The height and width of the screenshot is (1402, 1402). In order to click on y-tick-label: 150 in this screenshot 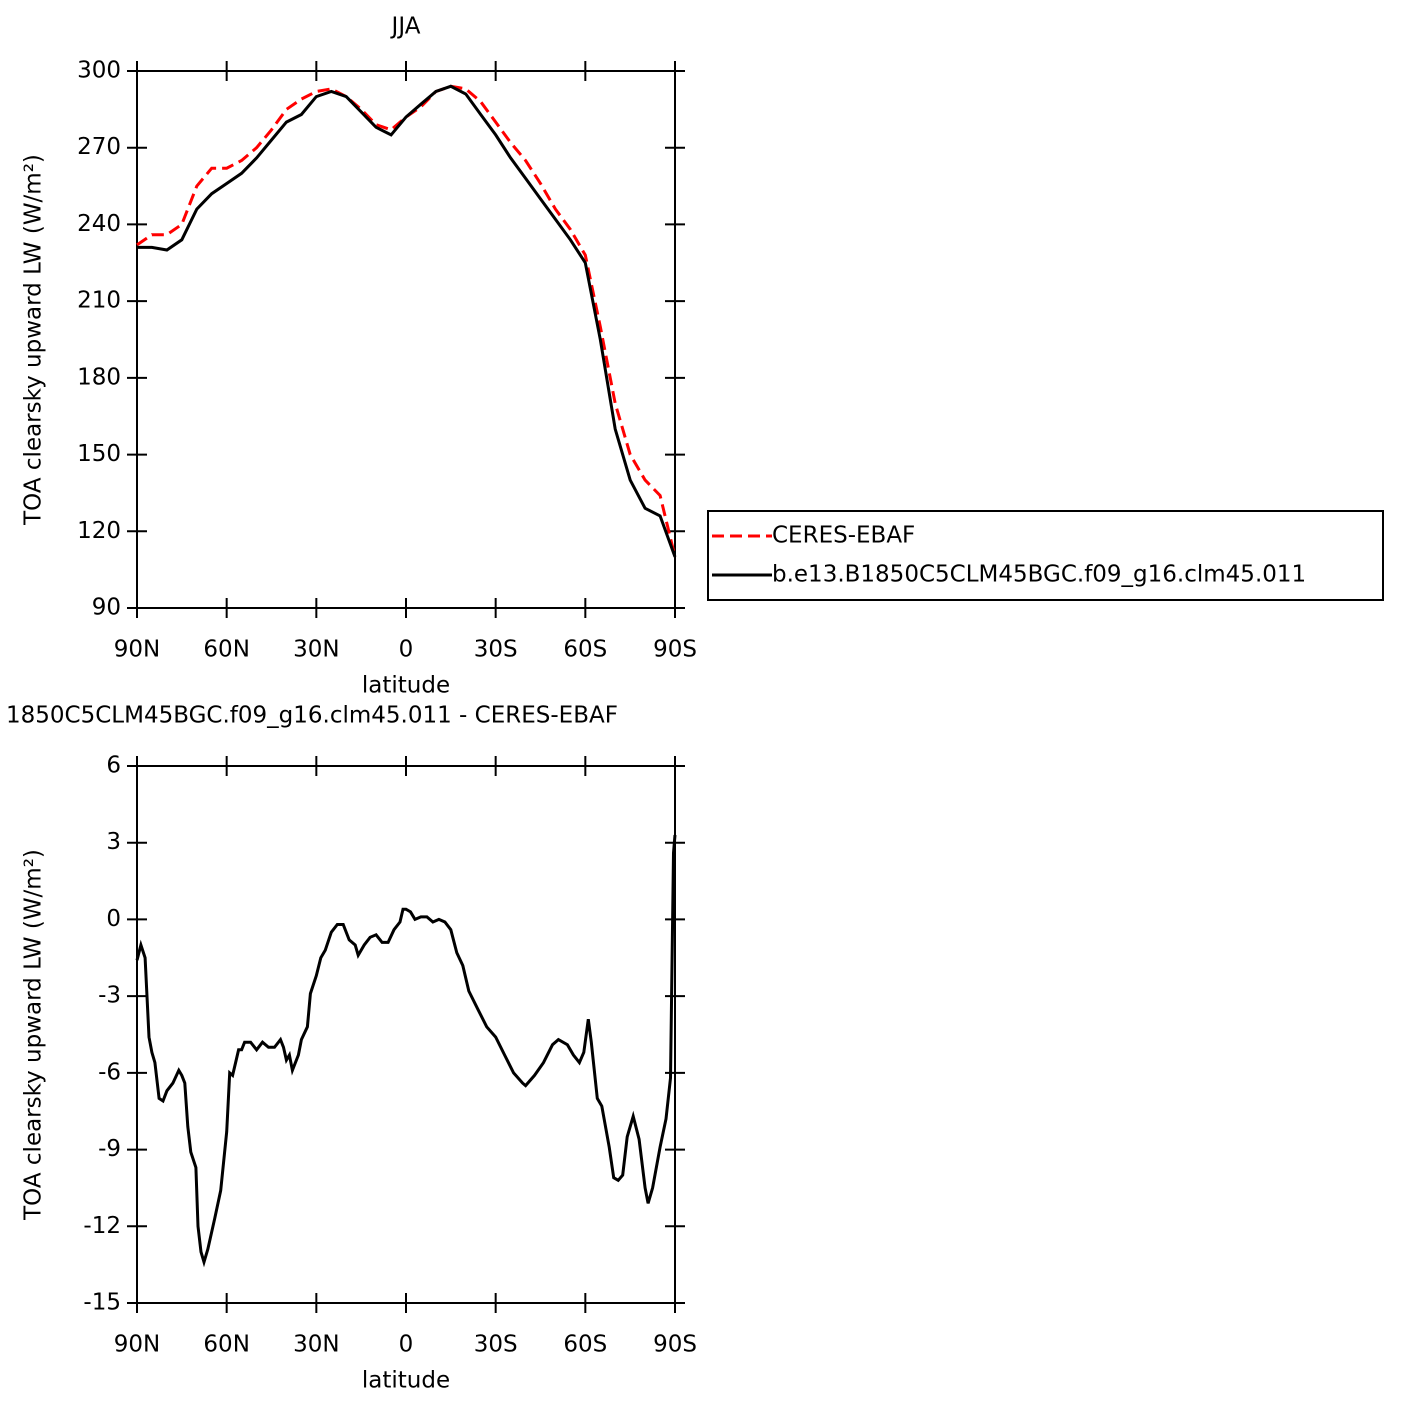, I will do `click(99, 454)`.